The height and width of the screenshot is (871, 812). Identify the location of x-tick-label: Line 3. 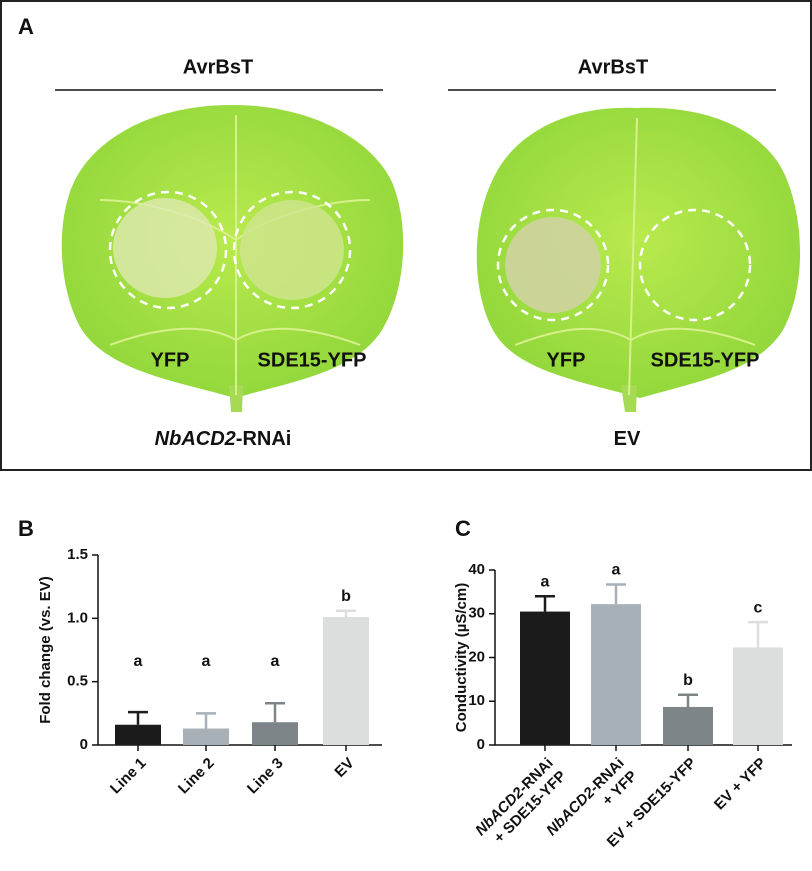
(265, 776).